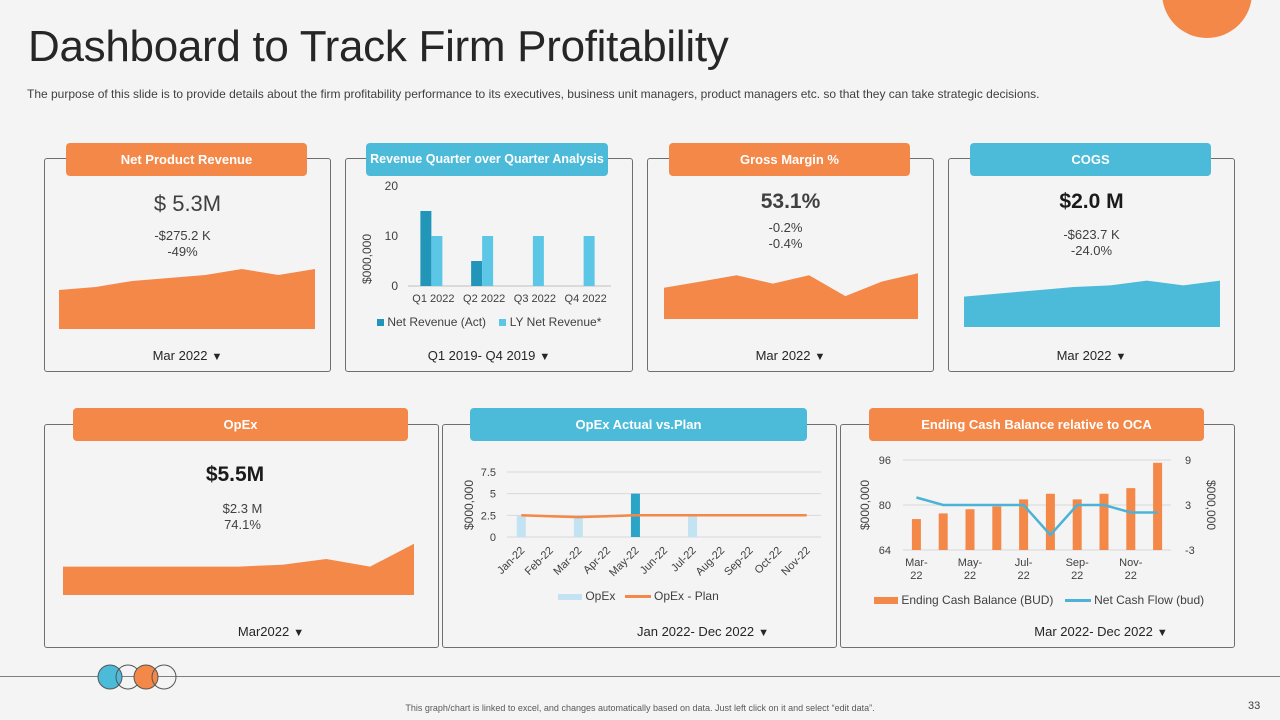 The image size is (1280, 720). What do you see at coordinates (1077, 601) in the screenshot?
I see `legend-swatch-net-cash-flow` at bounding box center [1077, 601].